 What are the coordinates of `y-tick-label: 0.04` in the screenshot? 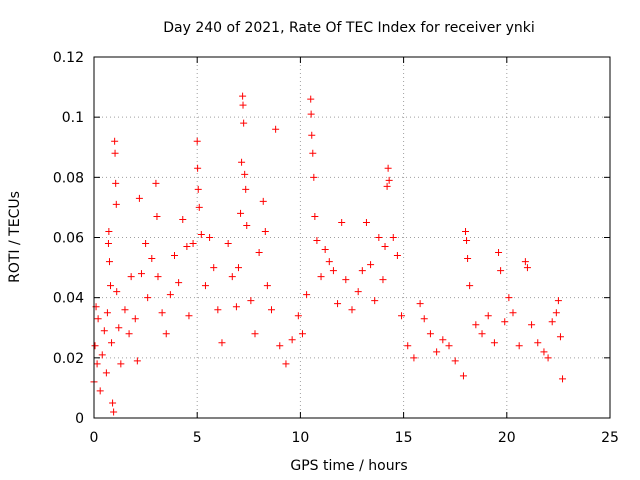 It's located at (68, 299).